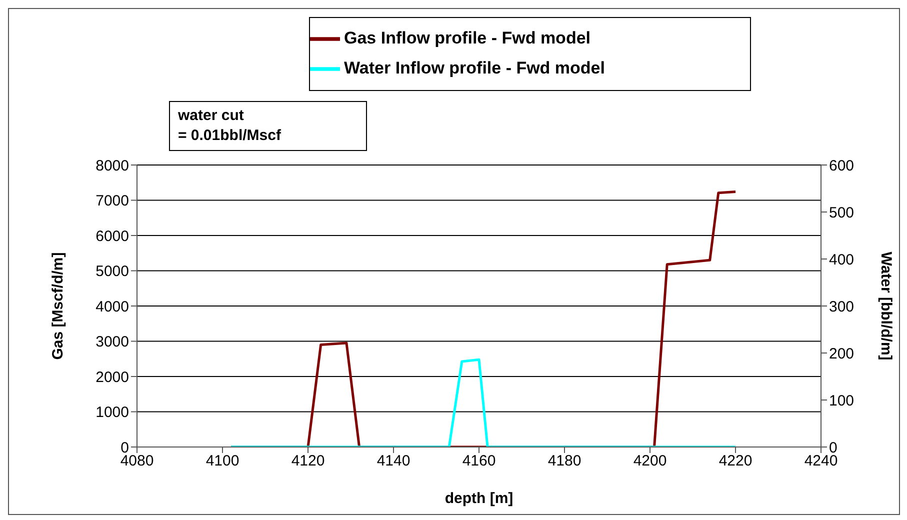 The width and height of the screenshot is (907, 520). I want to click on y-tick-label: 5000, so click(112, 271).